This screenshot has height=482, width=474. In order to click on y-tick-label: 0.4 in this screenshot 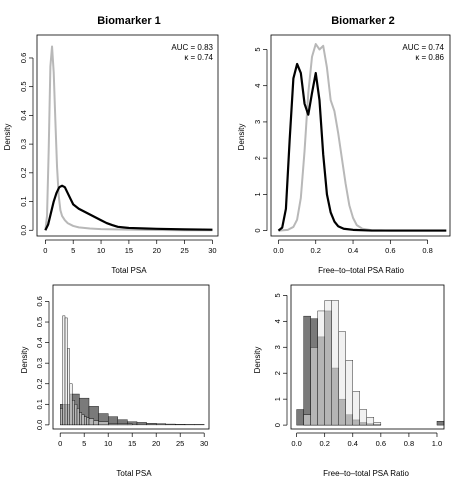, I will do `click(39, 342)`.